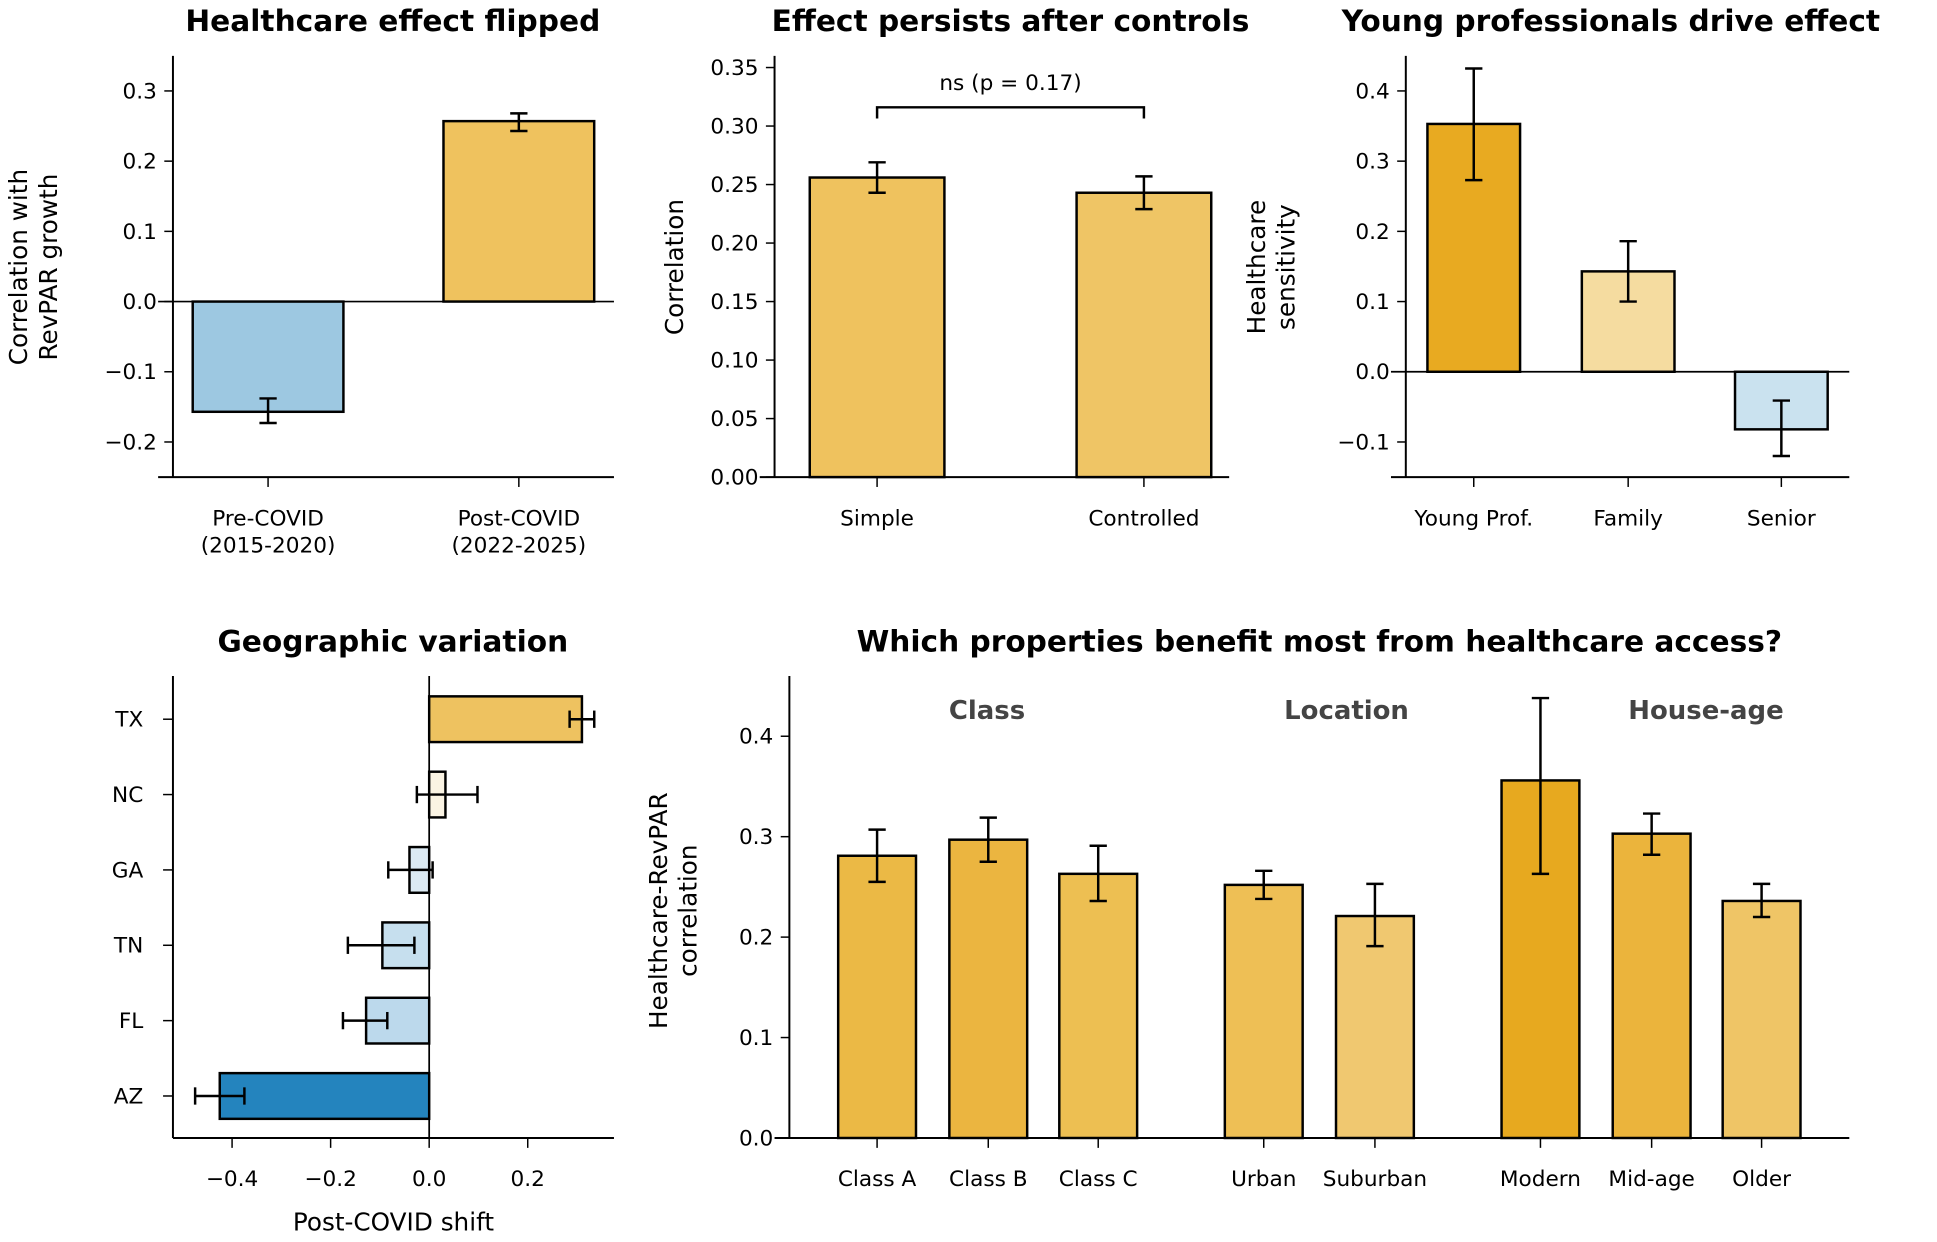  What do you see at coordinates (392, 640) in the screenshot?
I see `chart-title: Geographic variation` at bounding box center [392, 640].